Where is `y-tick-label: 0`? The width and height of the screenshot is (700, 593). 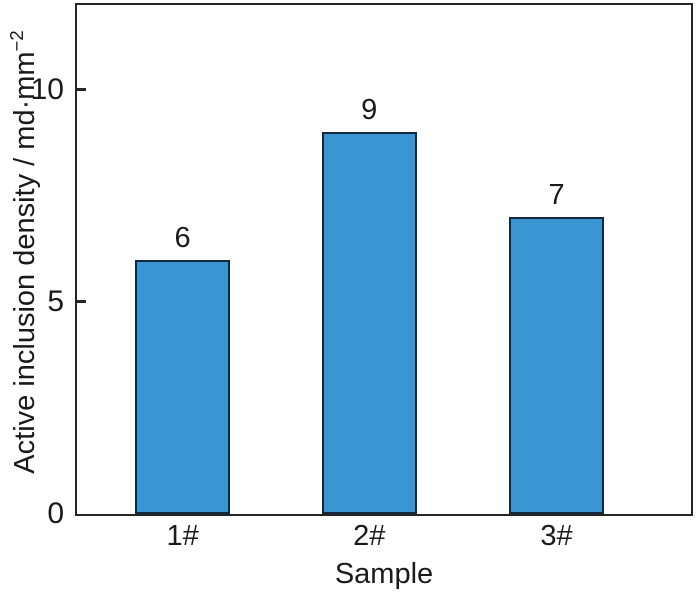 y-tick-label: 0 is located at coordinates (55, 513).